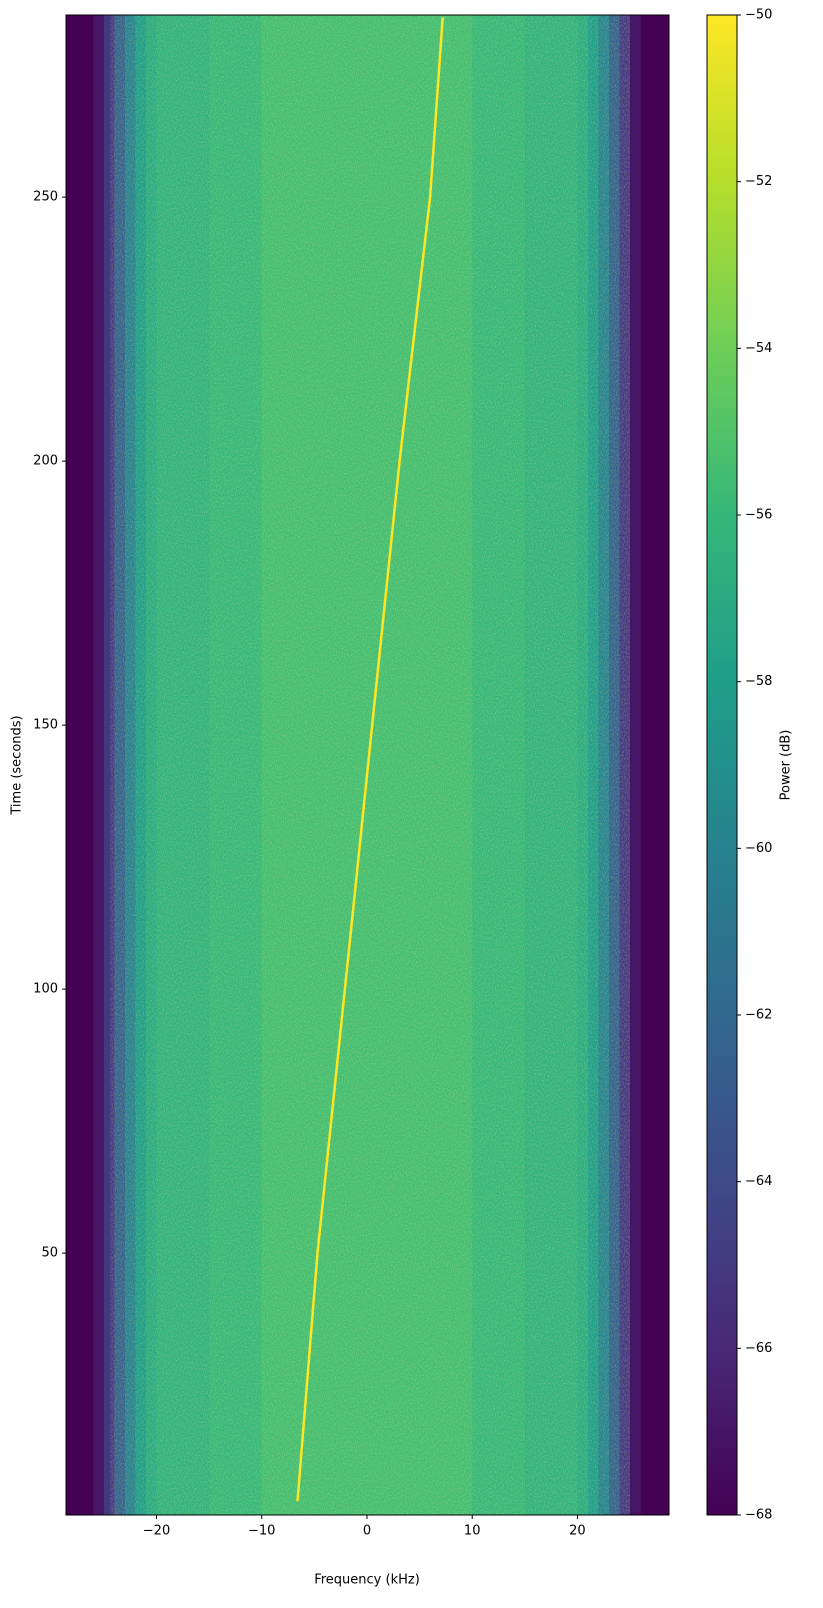 The image size is (823, 1608). What do you see at coordinates (758, 1515) in the screenshot?
I see `colorbar-tick-label: −68` at bounding box center [758, 1515].